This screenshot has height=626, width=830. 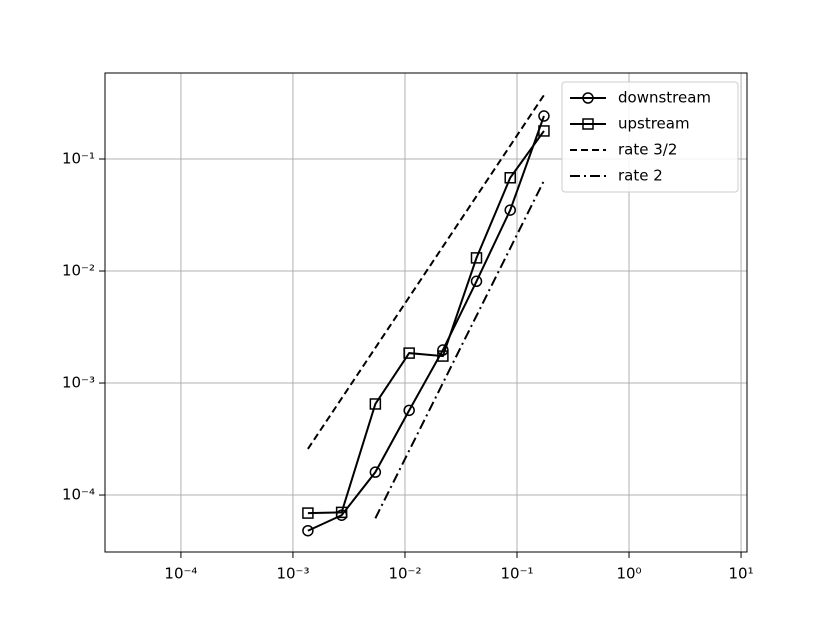 What do you see at coordinates (654, 124) in the screenshot?
I see `legend-label: upstream` at bounding box center [654, 124].